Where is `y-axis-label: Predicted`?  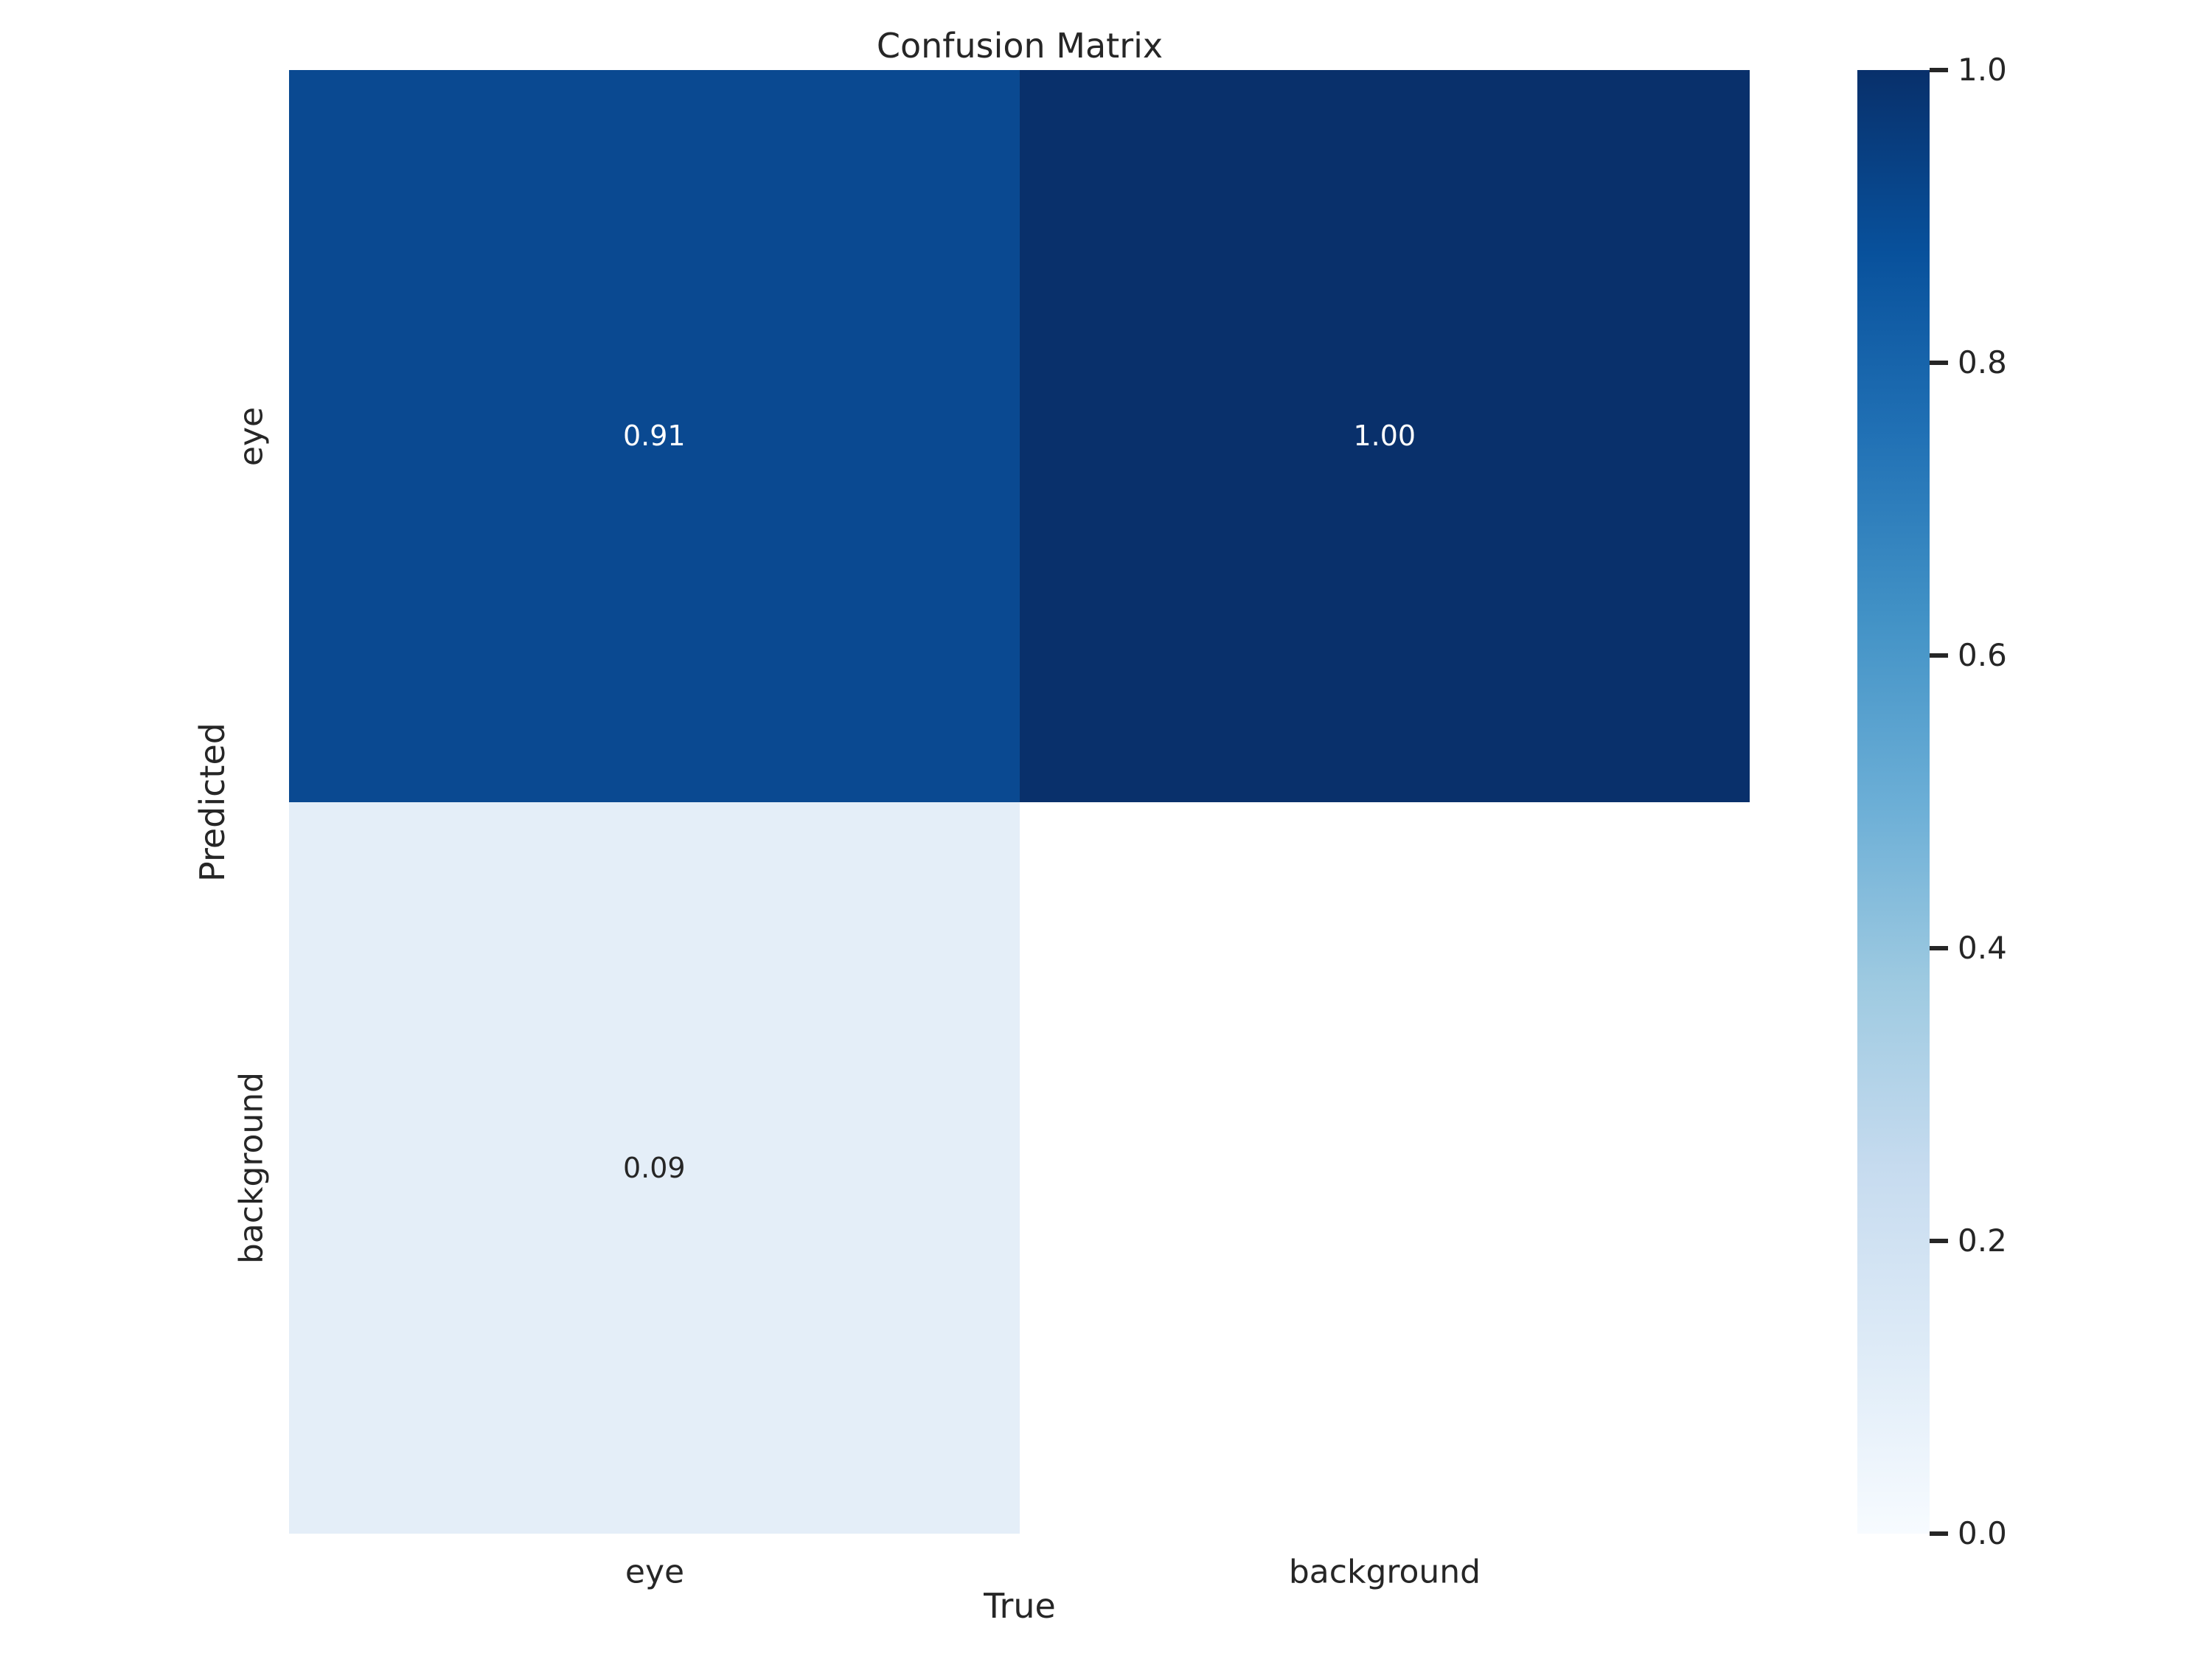 y-axis-label: Predicted is located at coordinates (212, 802).